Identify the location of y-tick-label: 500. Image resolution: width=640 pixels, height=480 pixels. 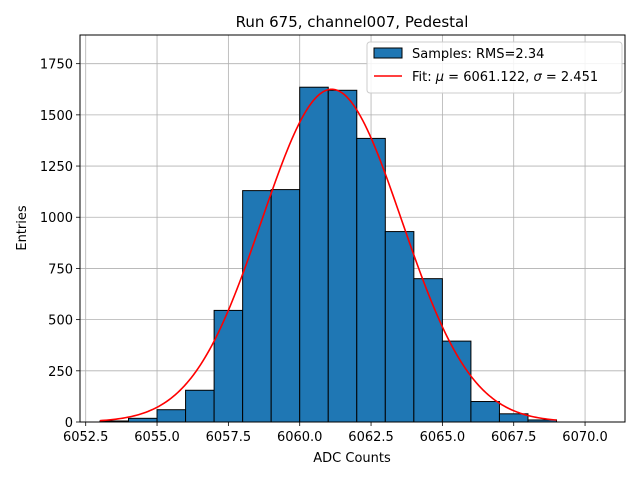
(60, 321).